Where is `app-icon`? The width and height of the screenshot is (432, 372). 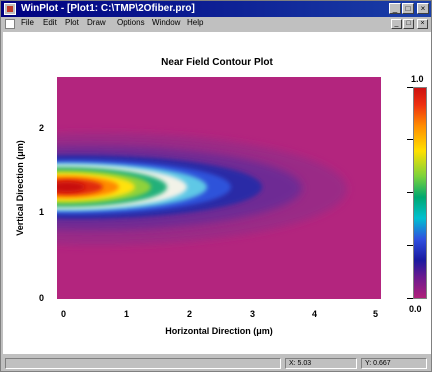
app-icon is located at coordinates (10, 9).